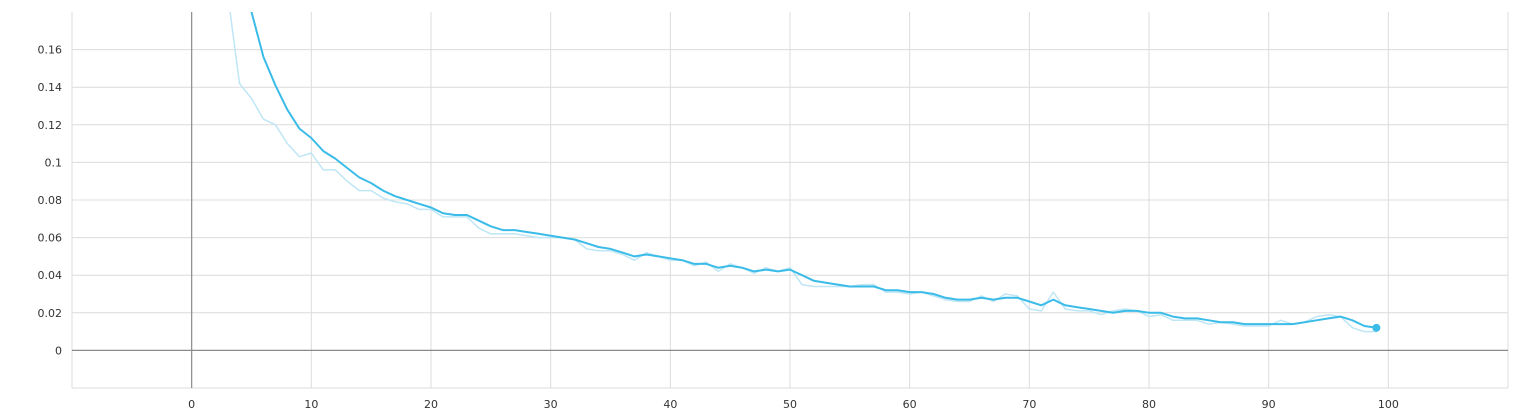 The height and width of the screenshot is (418, 1513). What do you see at coordinates (58, 350) in the screenshot?
I see `y-tick-label: 0` at bounding box center [58, 350].